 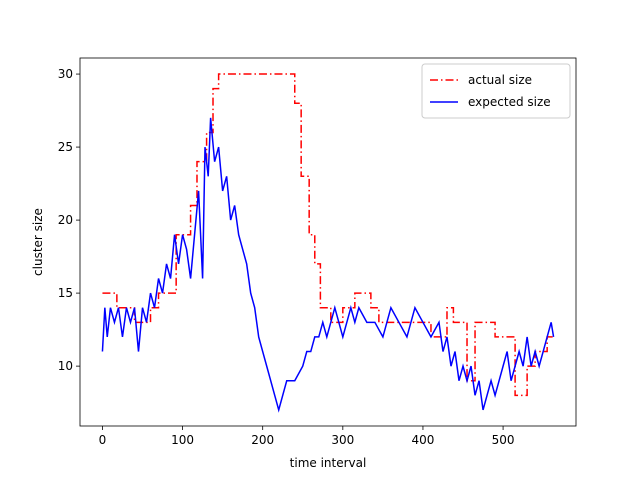 I want to click on y-tick-label: 10, so click(x=65, y=366).